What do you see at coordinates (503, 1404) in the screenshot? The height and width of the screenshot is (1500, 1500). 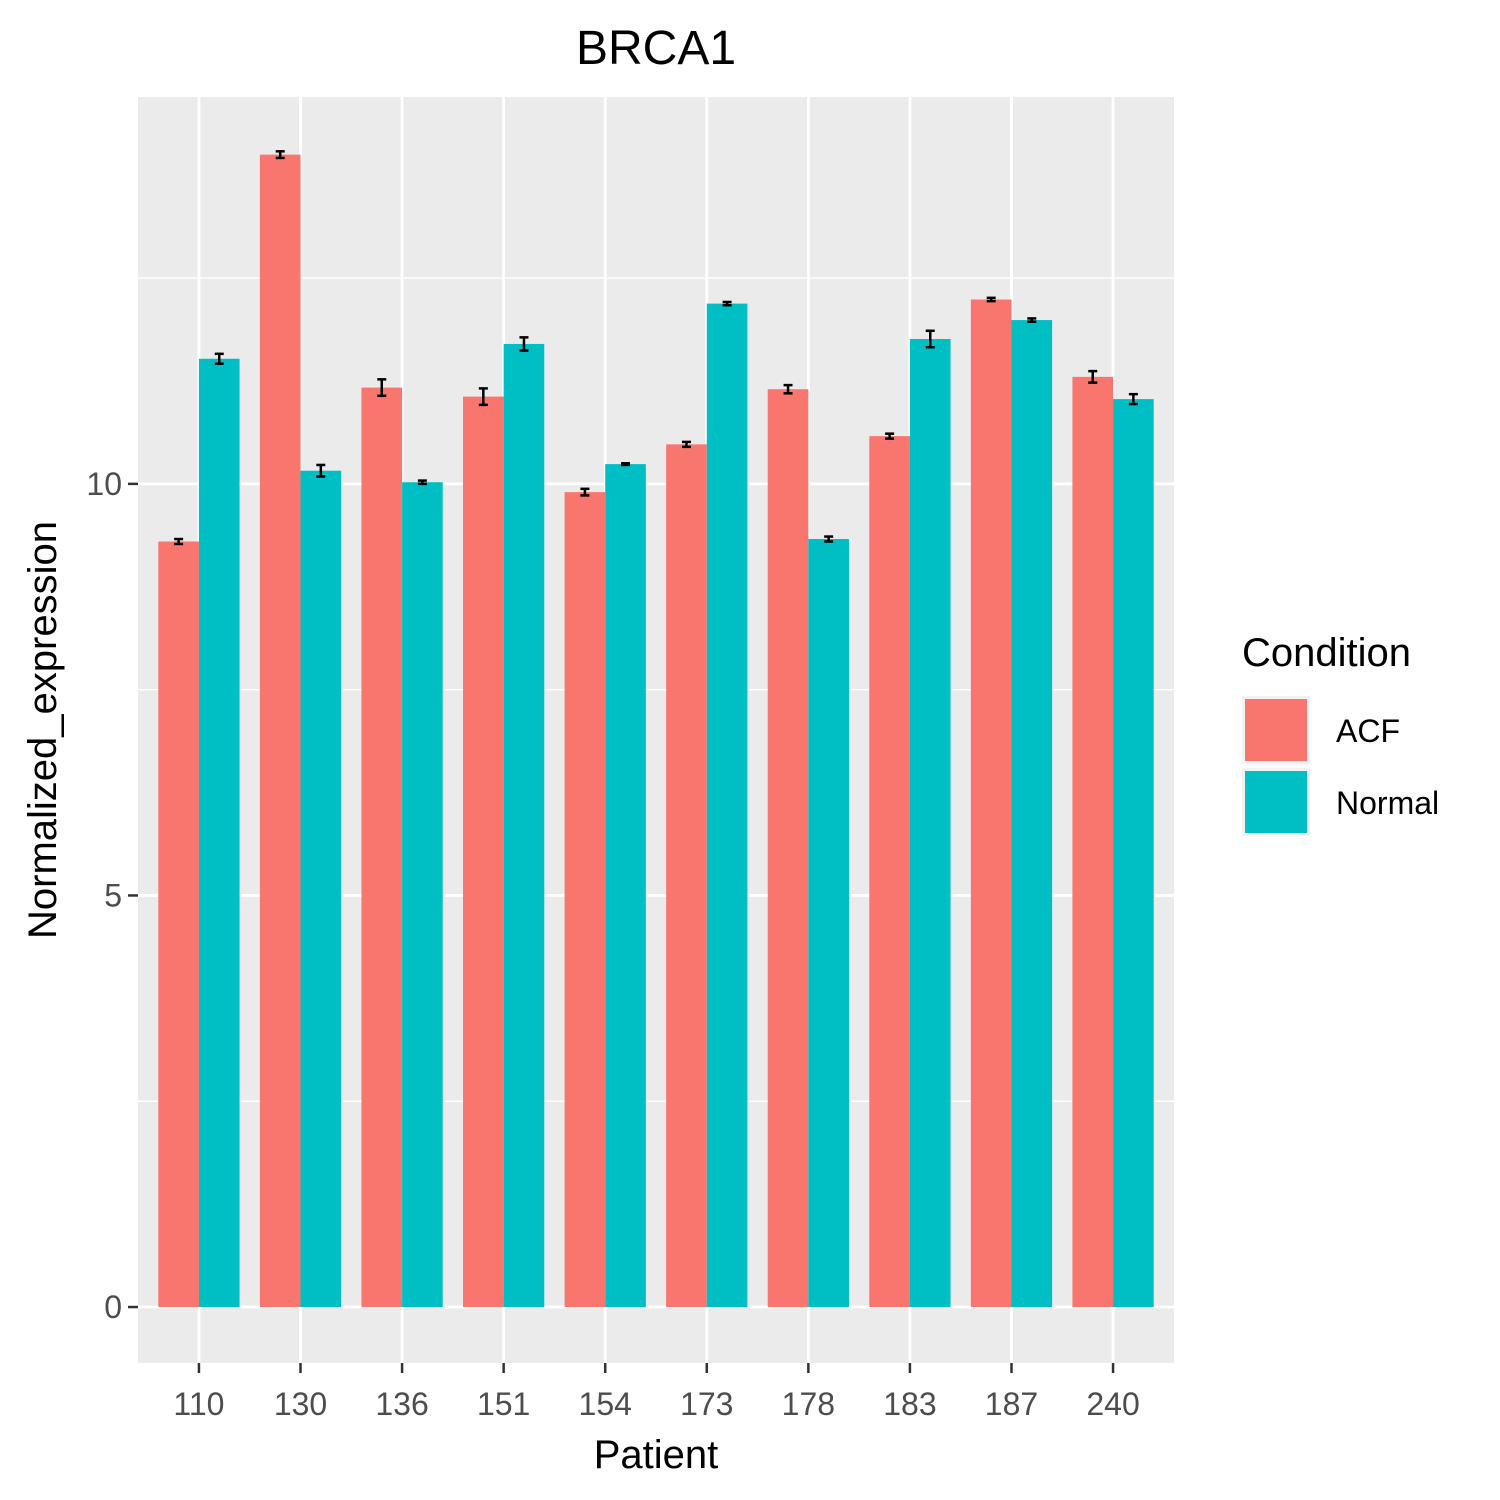 I see `x-tick-label-151: 151` at bounding box center [503, 1404].